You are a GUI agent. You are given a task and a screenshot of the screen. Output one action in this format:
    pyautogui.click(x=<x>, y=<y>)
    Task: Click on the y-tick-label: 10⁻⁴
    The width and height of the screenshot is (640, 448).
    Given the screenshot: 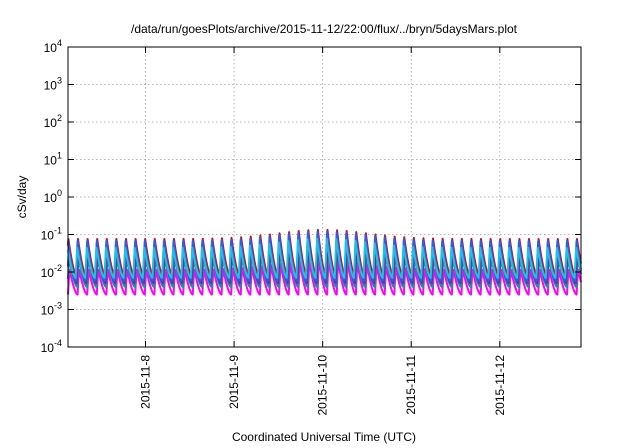 What is the action you would take?
    pyautogui.click(x=51, y=346)
    